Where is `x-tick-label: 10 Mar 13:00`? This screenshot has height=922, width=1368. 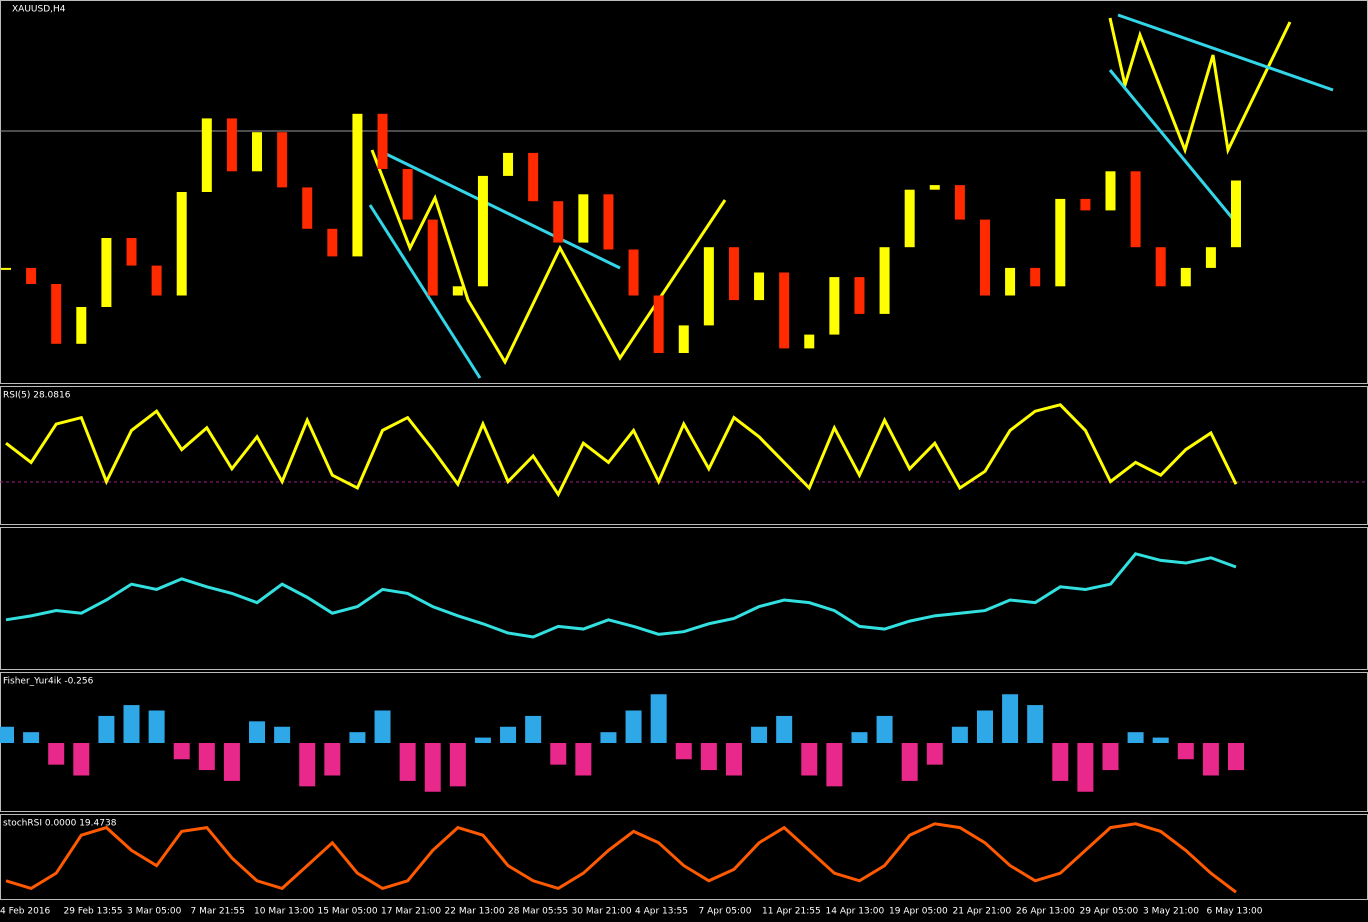 x-tick-label: 10 Mar 13:00 is located at coordinates (284, 912).